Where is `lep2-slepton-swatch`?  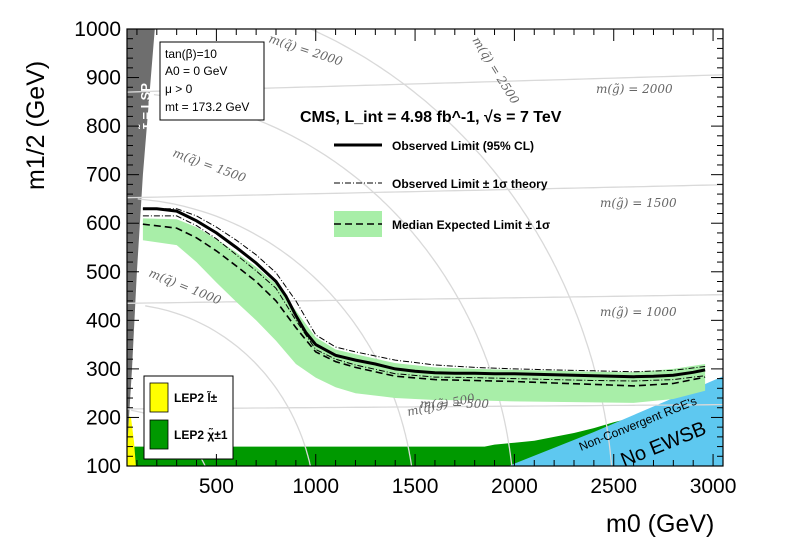
lep2-slepton-swatch is located at coordinates (159, 397).